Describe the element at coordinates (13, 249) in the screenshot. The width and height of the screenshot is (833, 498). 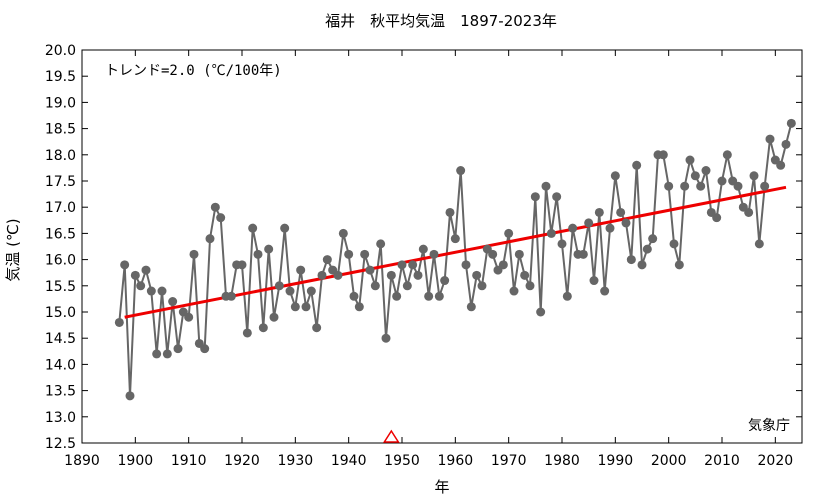
I see `y-axis-label: 気温 (℃)` at that location.